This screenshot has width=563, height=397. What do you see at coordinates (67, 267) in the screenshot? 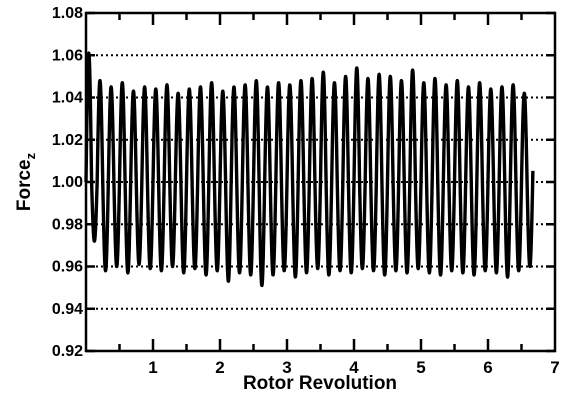
I see `y-tick-label: 0.96` at bounding box center [67, 267].